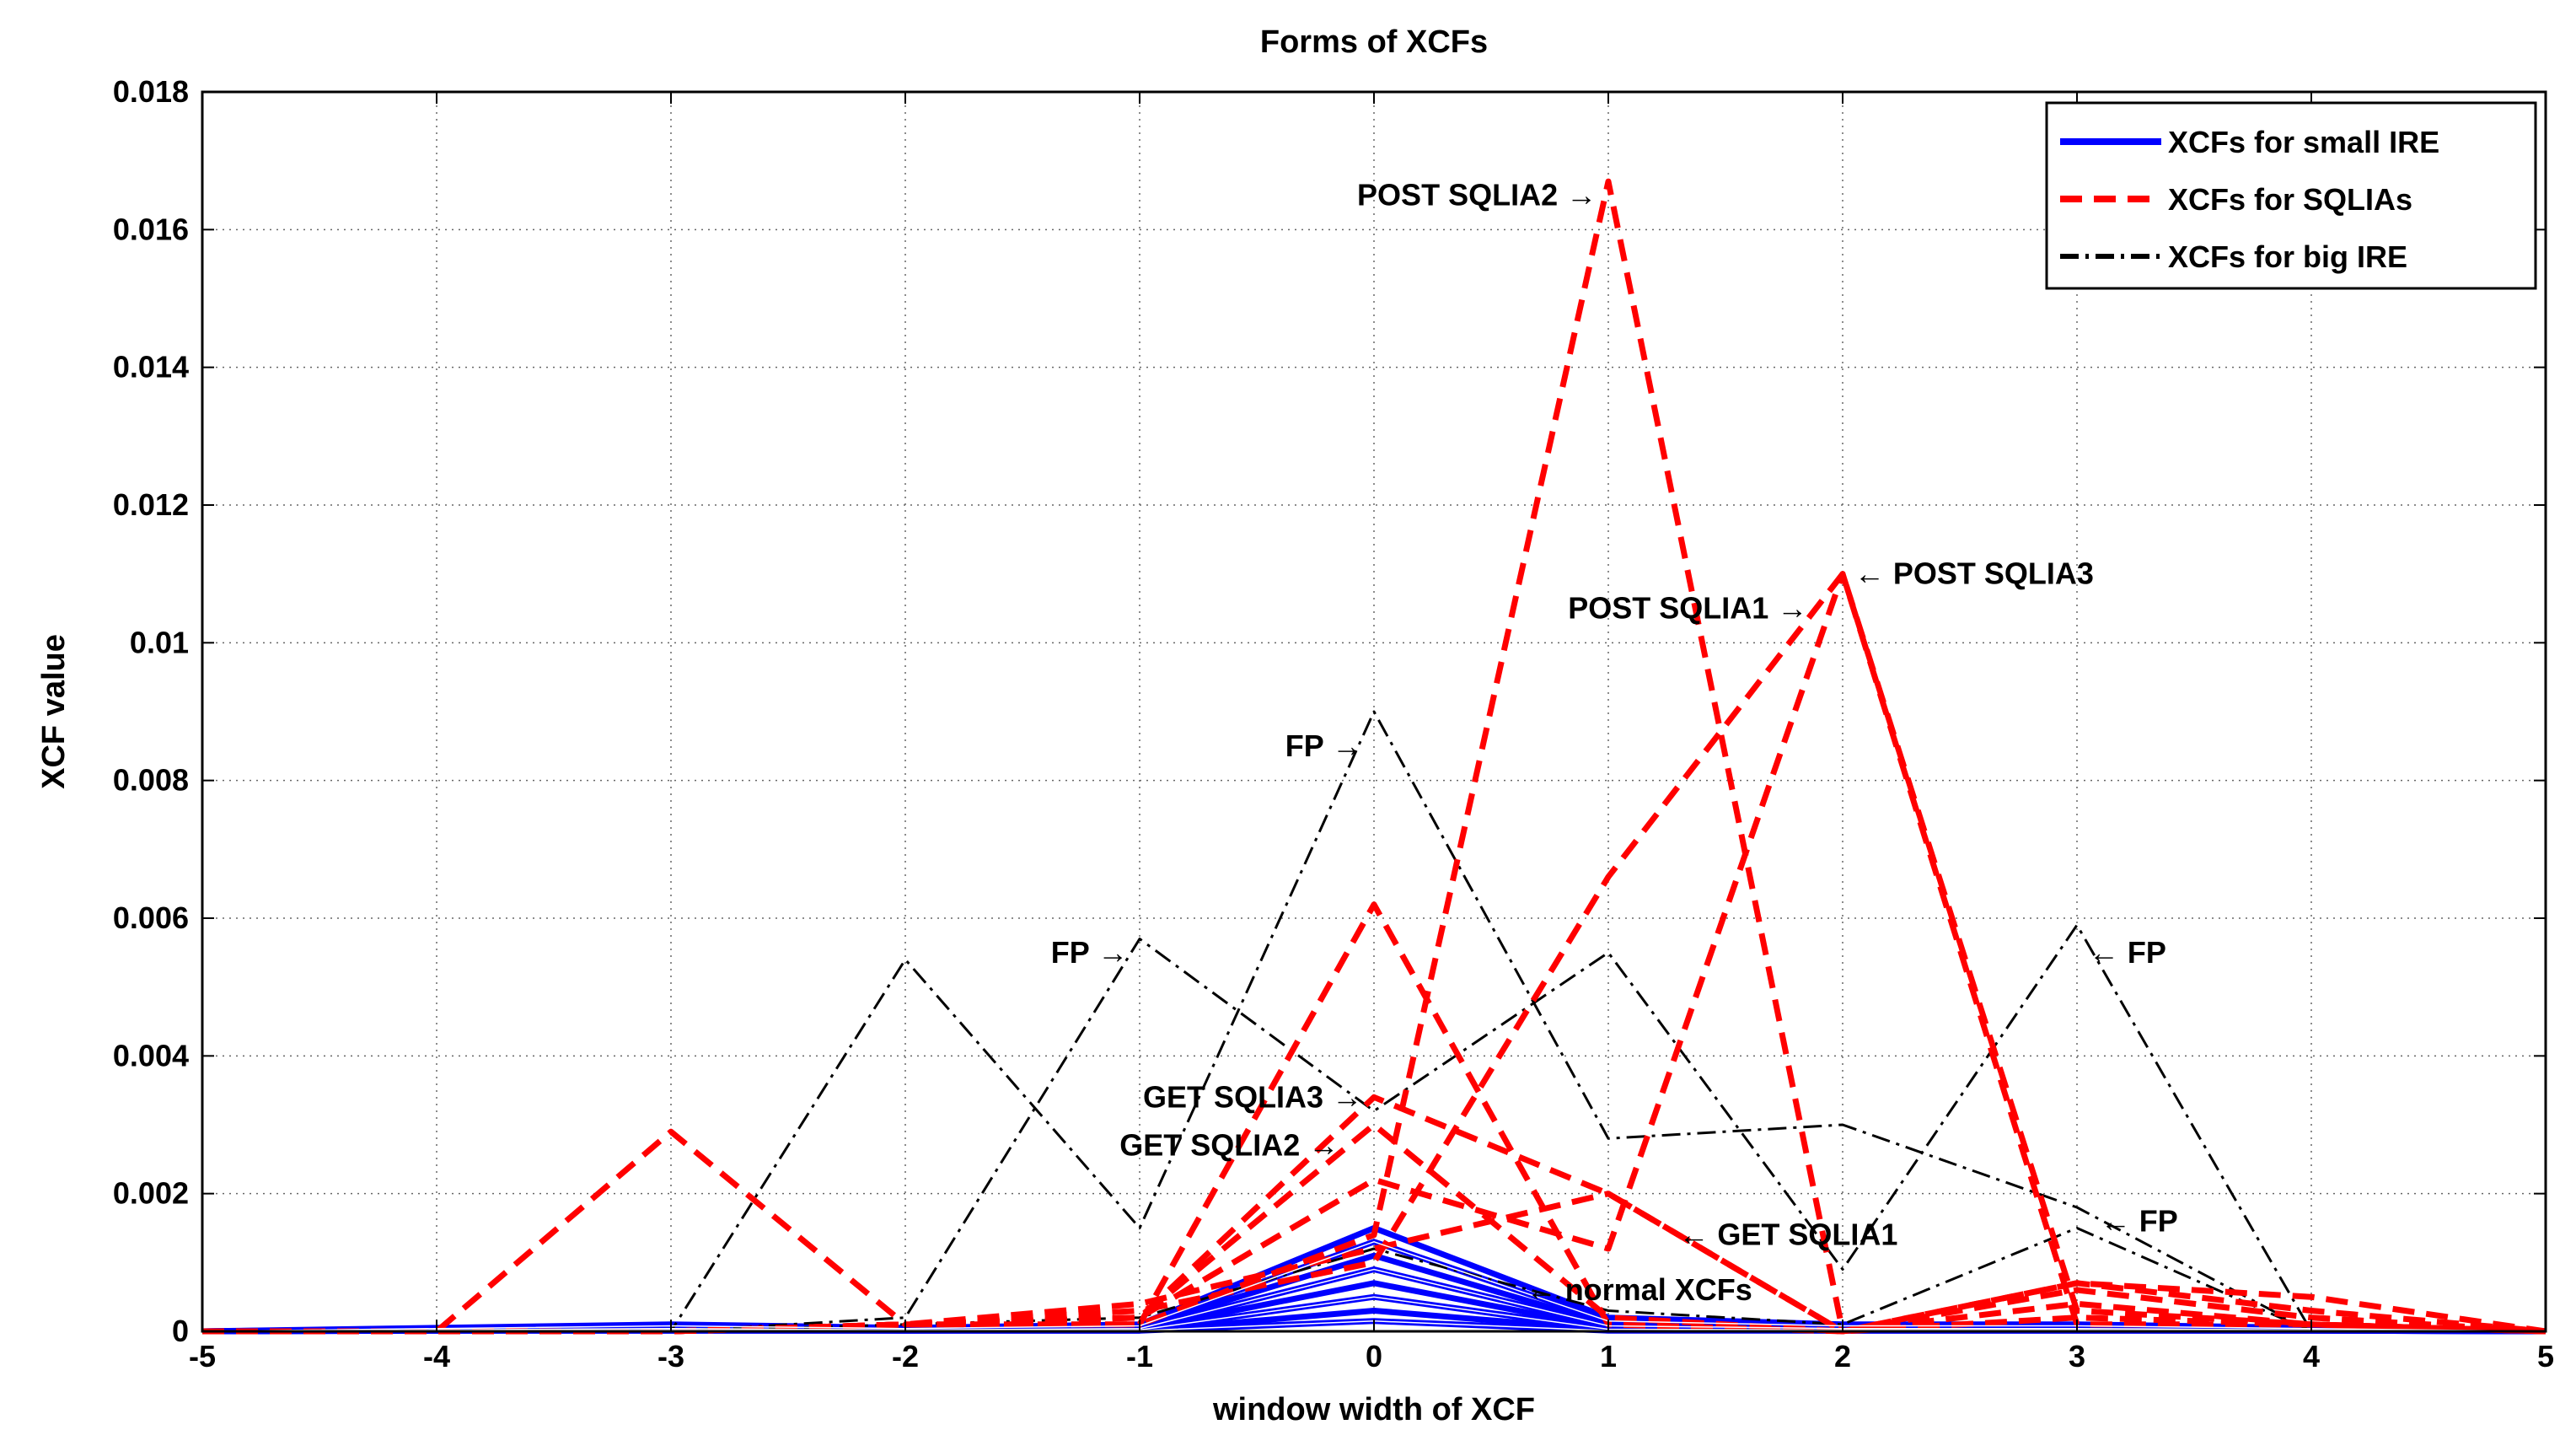 The width and height of the screenshot is (2576, 1446). What do you see at coordinates (905, 1356) in the screenshot?
I see `x-tick-label: -2` at bounding box center [905, 1356].